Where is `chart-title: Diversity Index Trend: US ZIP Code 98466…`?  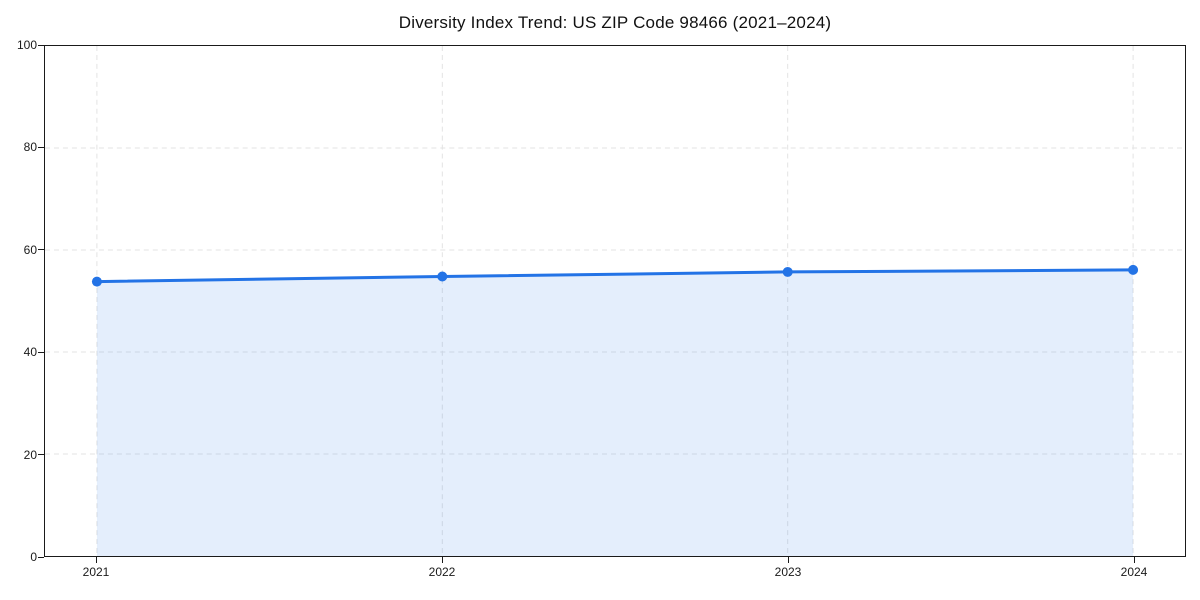 chart-title: Diversity Index Trend: US ZIP Code 98466… is located at coordinates (615, 22).